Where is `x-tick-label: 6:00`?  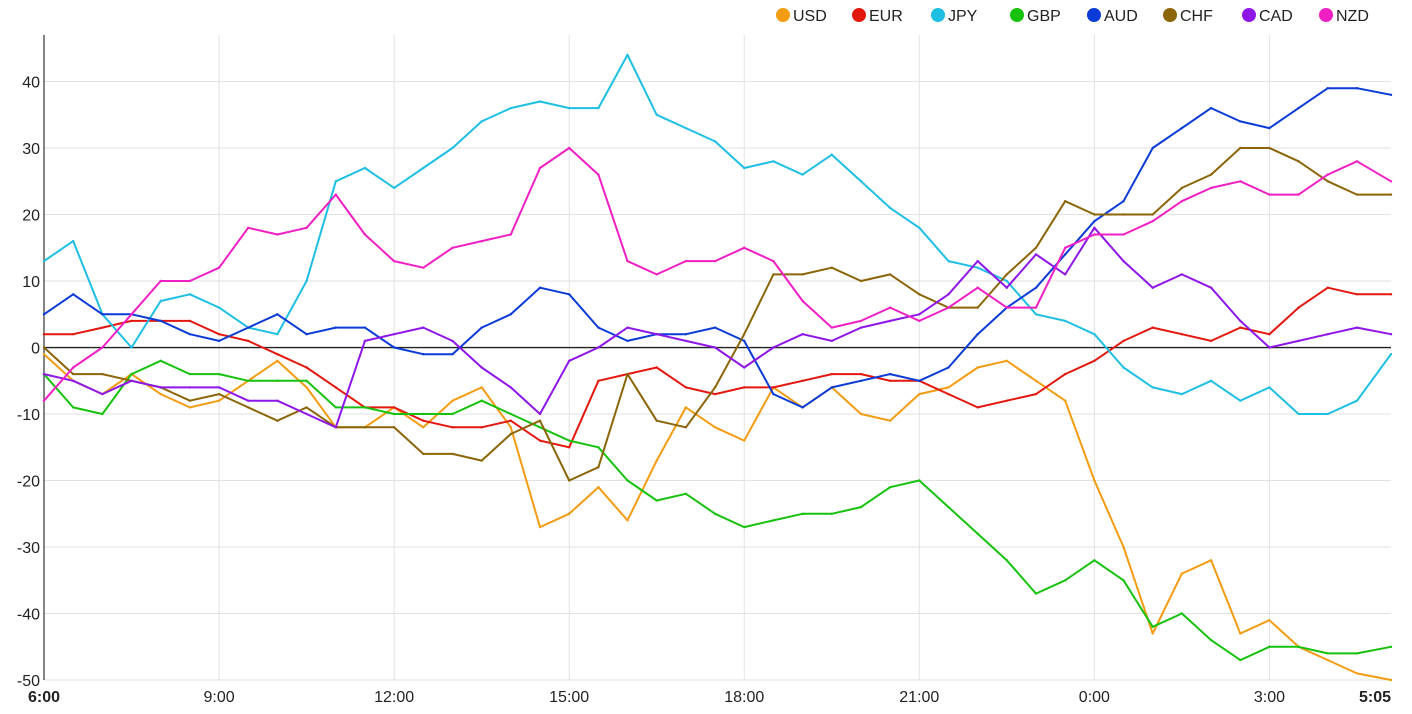 x-tick-label: 6:00 is located at coordinates (44, 697).